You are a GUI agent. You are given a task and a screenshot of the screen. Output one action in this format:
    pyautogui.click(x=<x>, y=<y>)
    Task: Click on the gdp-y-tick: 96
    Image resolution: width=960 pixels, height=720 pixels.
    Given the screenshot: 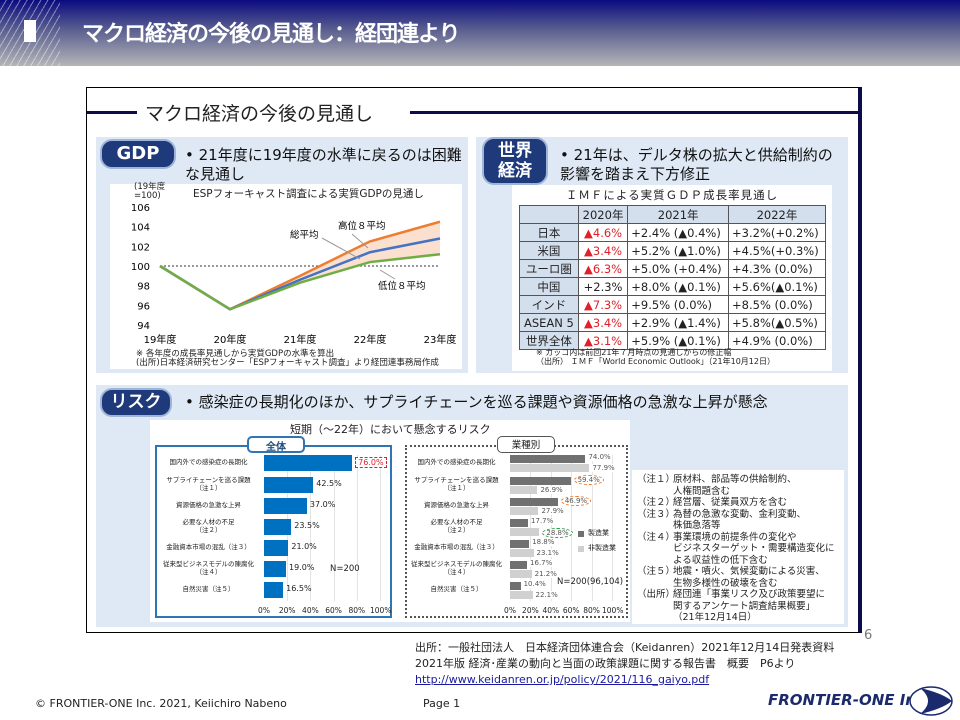 What is the action you would take?
    pyautogui.click(x=143, y=306)
    